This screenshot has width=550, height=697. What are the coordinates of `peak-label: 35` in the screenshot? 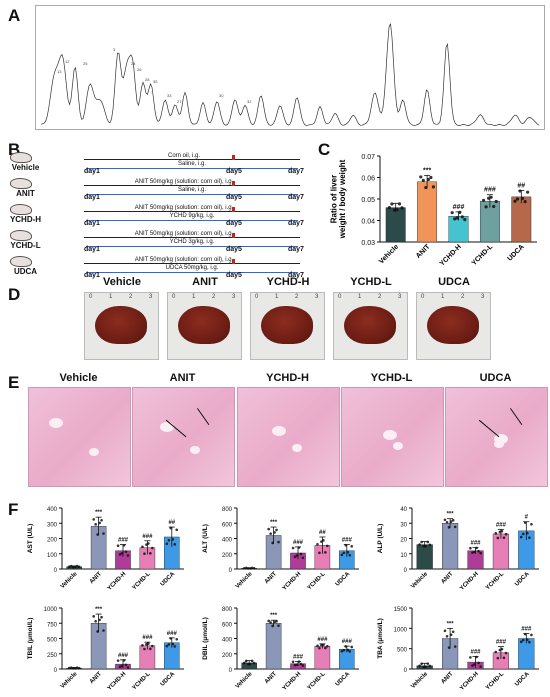 It's located at (155, 81).